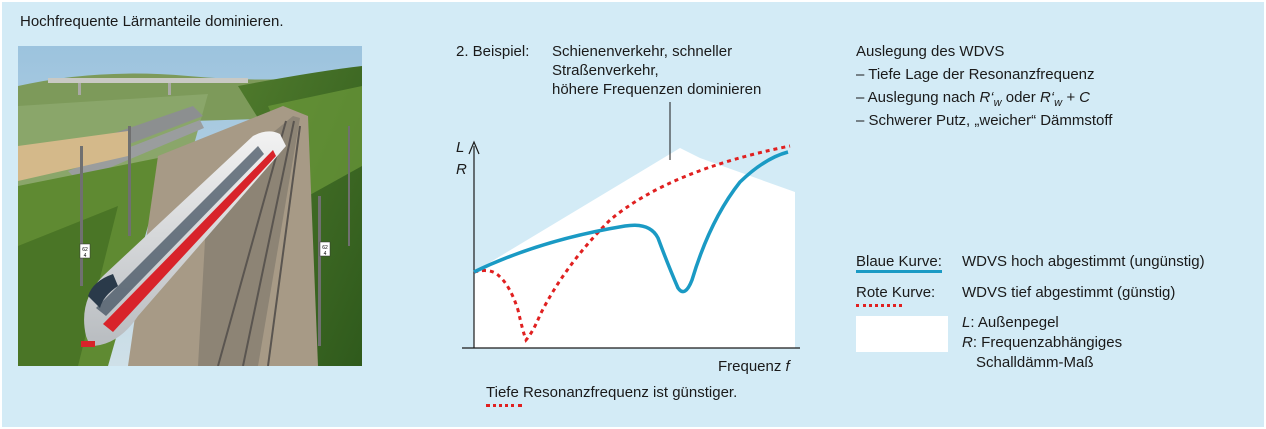 The image size is (1266, 429). Describe the element at coordinates (975, 74) in the screenshot. I see `design-item-1: – Tiefe Lage der Resonanzfrequenz` at that location.